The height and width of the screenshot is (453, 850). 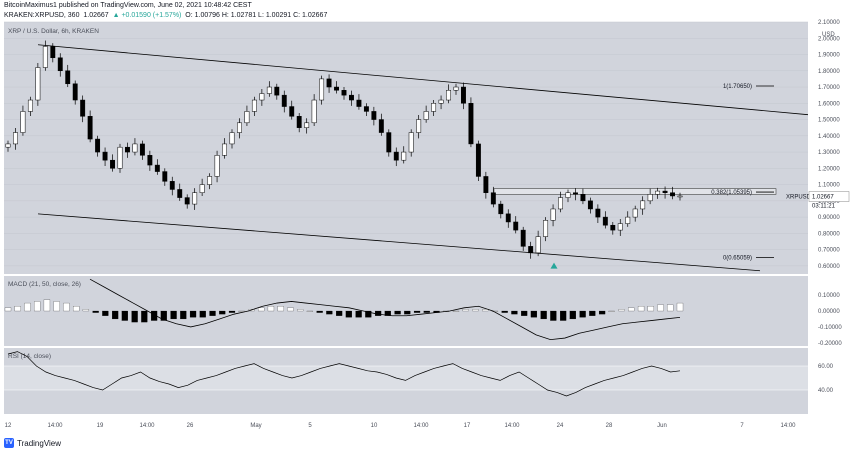 What do you see at coordinates (823, 198) in the screenshot?
I see `current-price-label: 1.02667` at bounding box center [823, 198].